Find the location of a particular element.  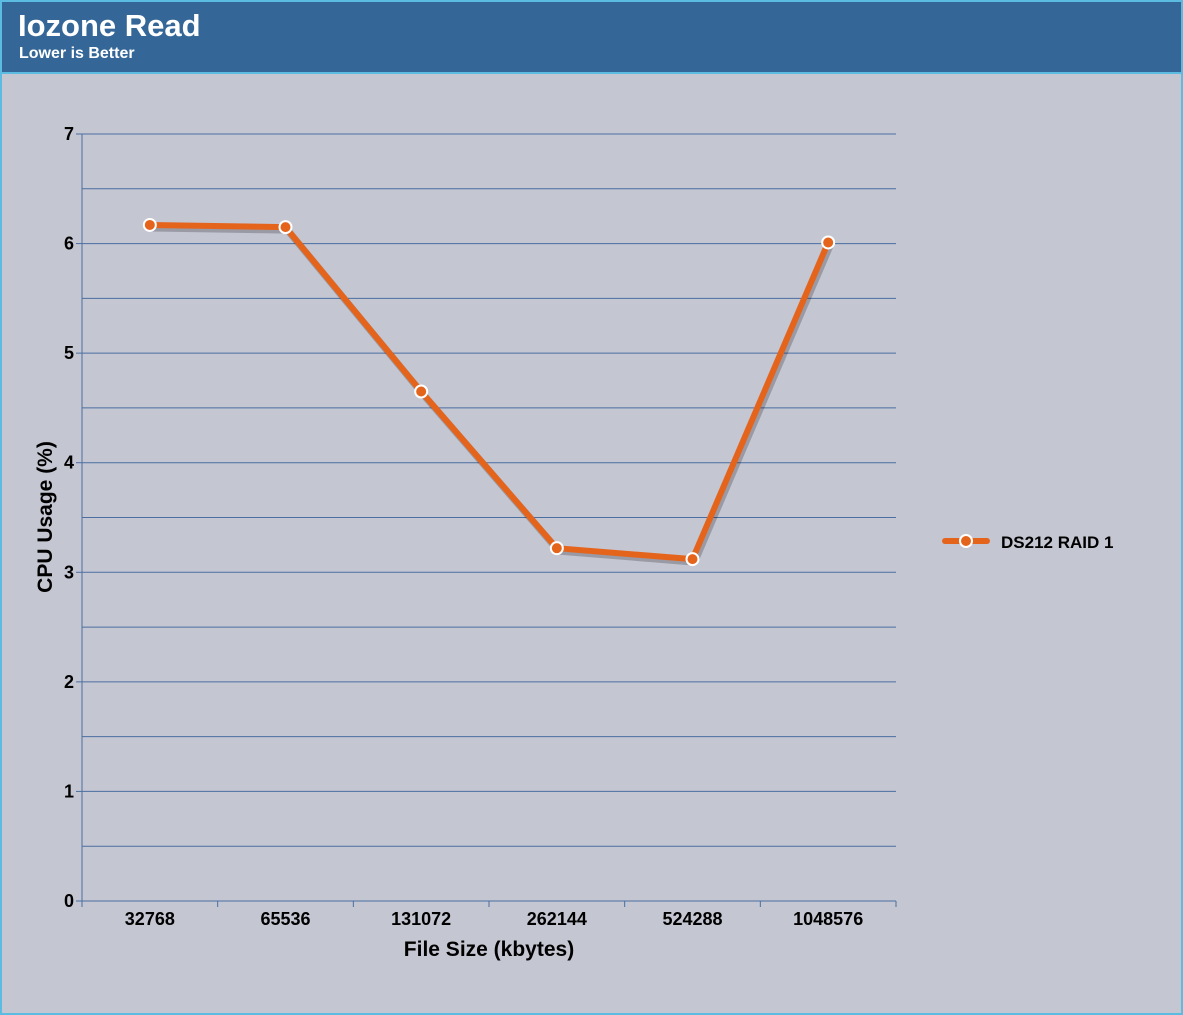

x-tick-label: 262144 is located at coordinates (557, 919).